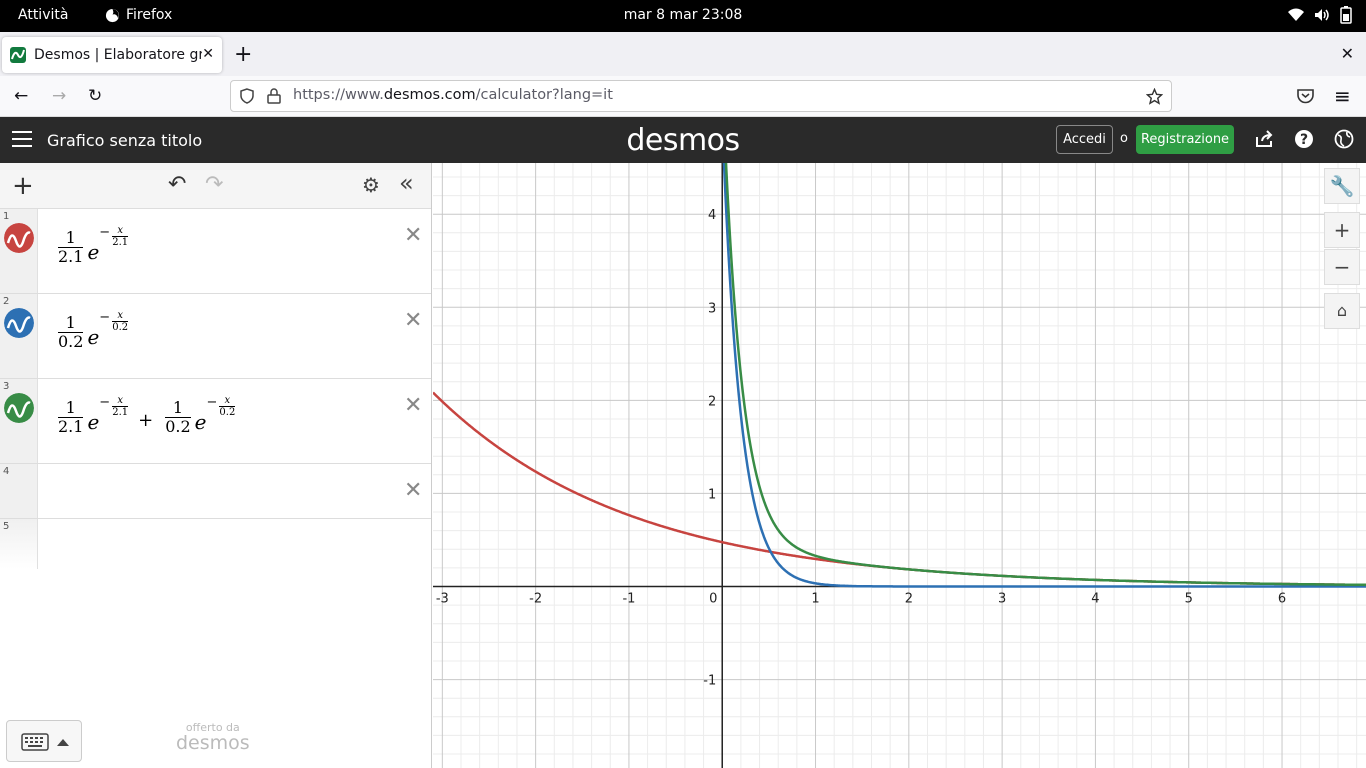 The height and width of the screenshot is (768, 1366). I want to click on login-button: Accedi, so click(1084, 139).